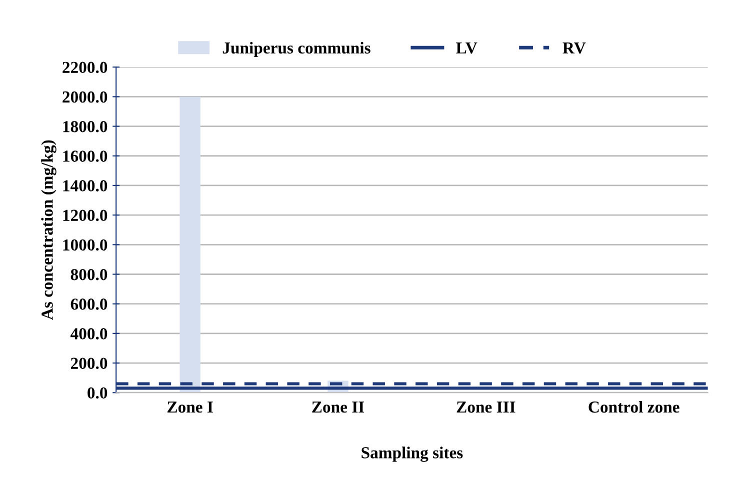 The width and height of the screenshot is (749, 497). Describe the element at coordinates (89, 364) in the screenshot. I see `y-tick-label: 200.0` at that location.